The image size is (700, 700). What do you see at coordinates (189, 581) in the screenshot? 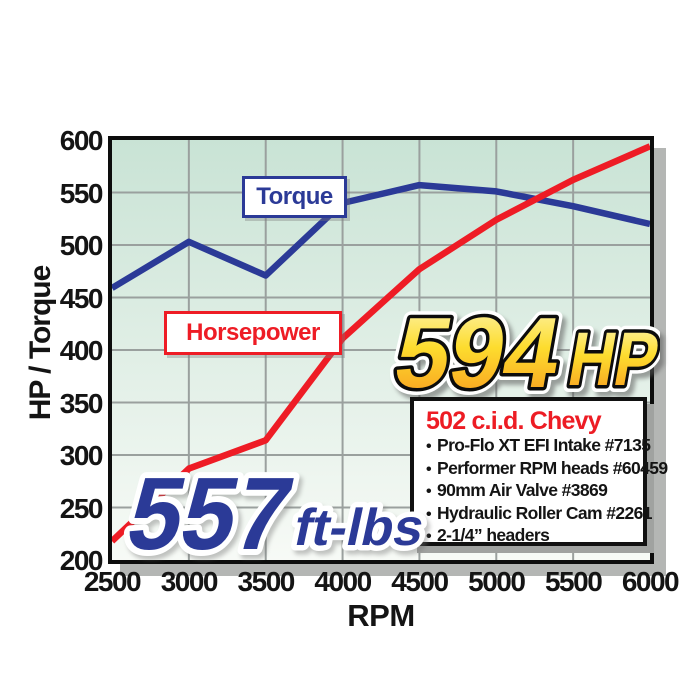
I see `x-tick-label: 3000` at bounding box center [189, 581].